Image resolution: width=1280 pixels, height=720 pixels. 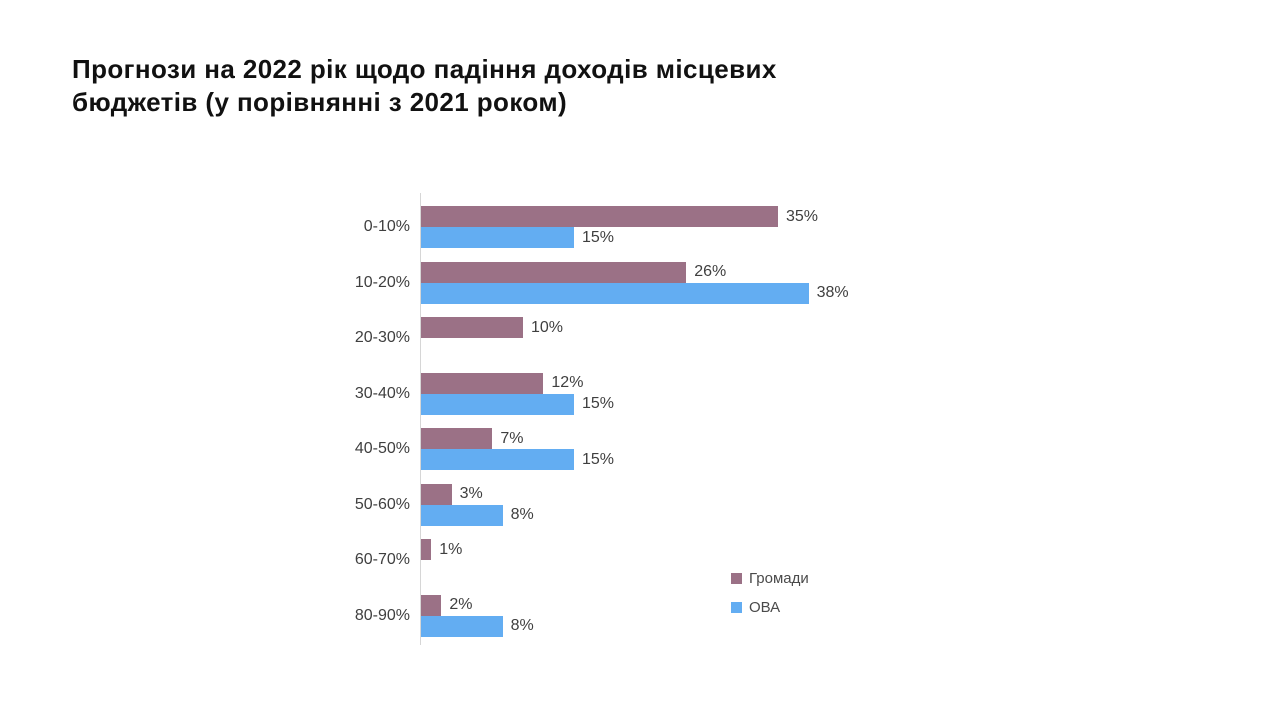 What do you see at coordinates (522, 626) in the screenshot?
I see `ova-bar-value-7: 8%` at bounding box center [522, 626].